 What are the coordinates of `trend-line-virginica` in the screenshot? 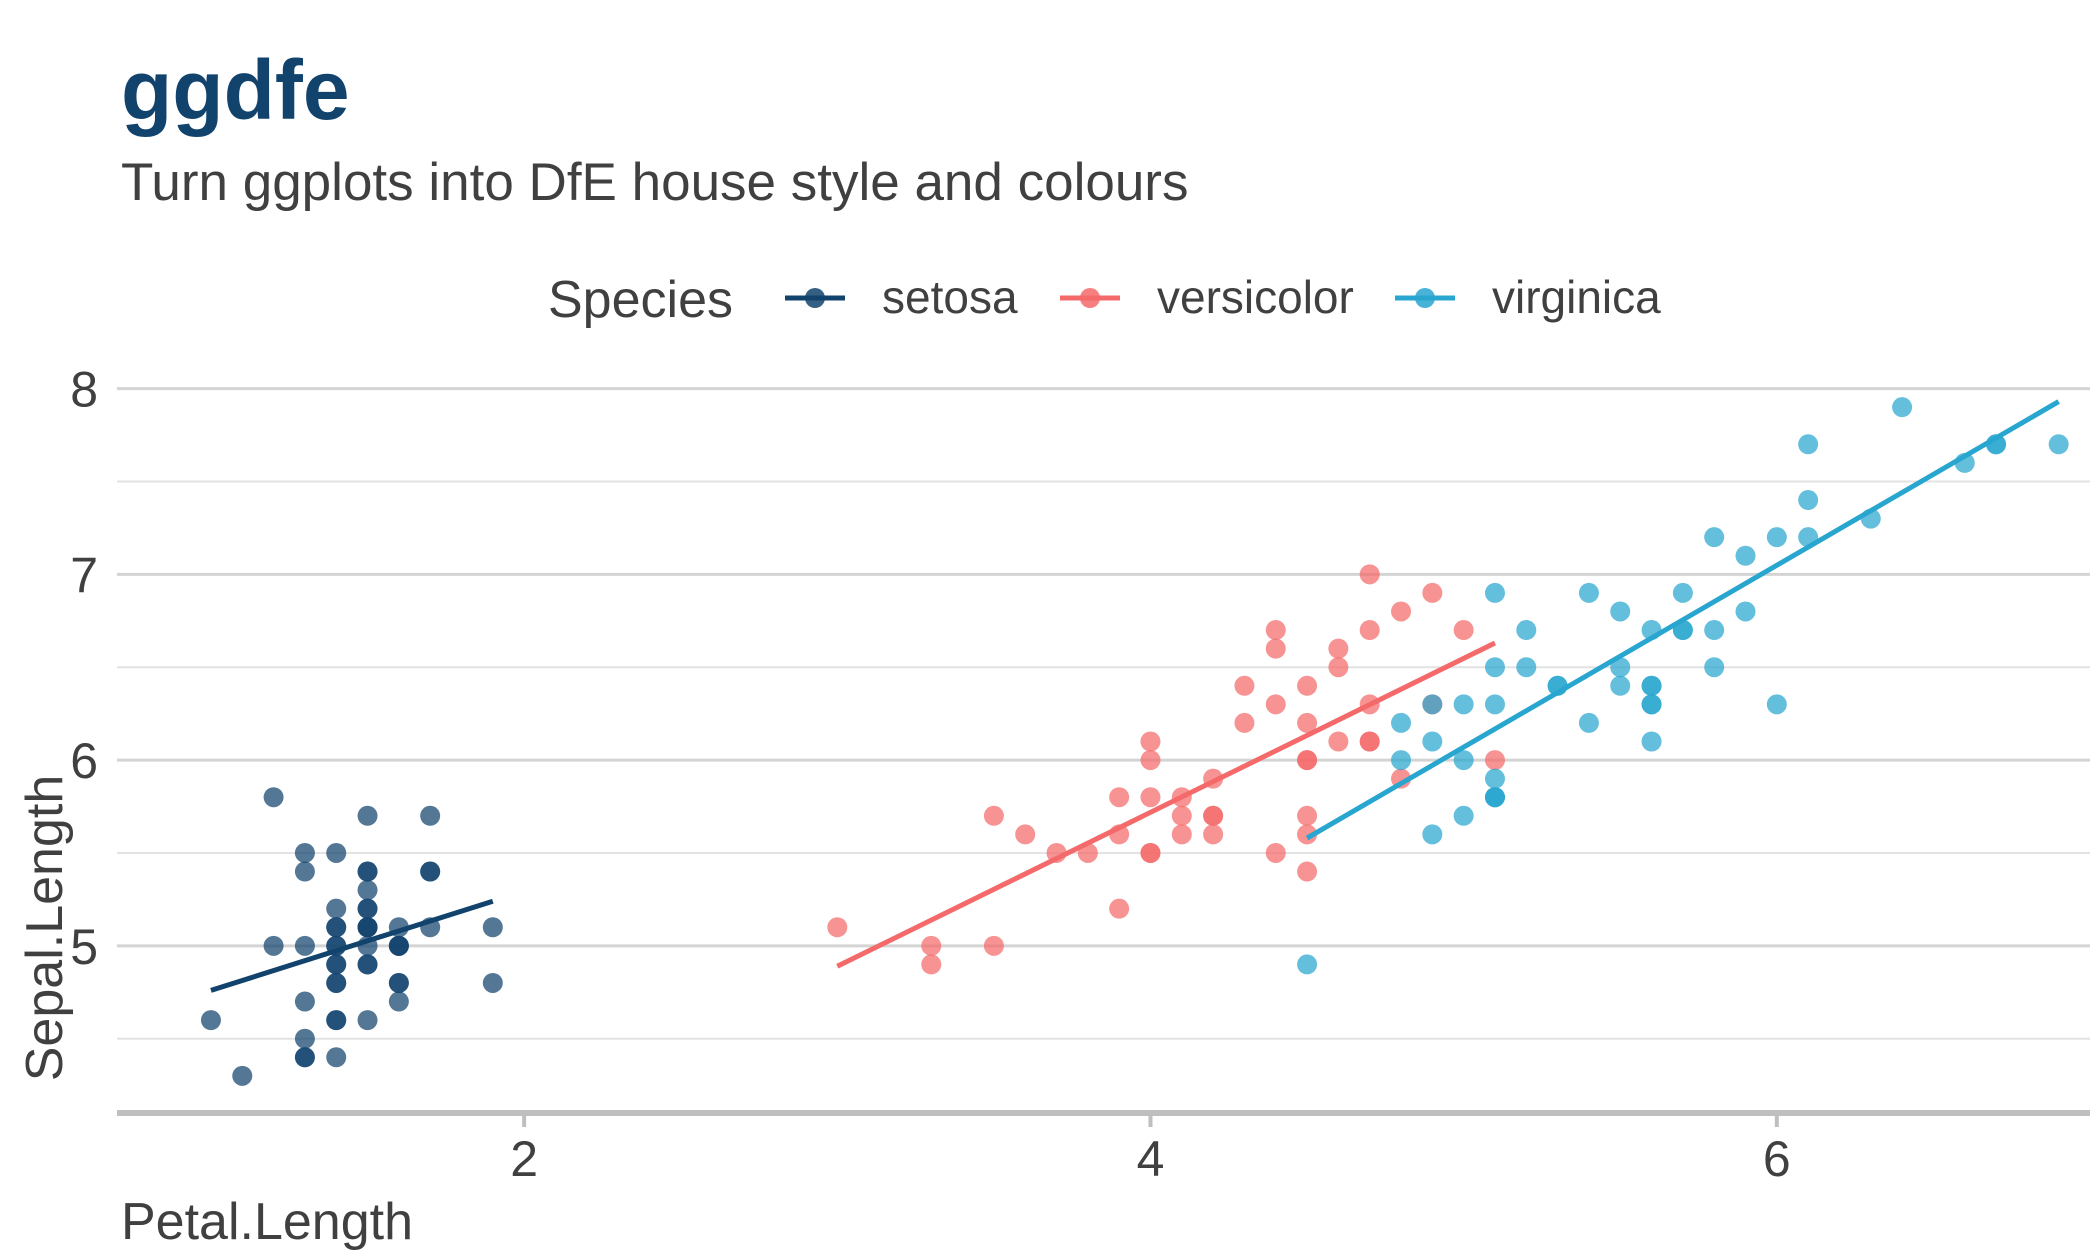 It's located at (1682, 620).